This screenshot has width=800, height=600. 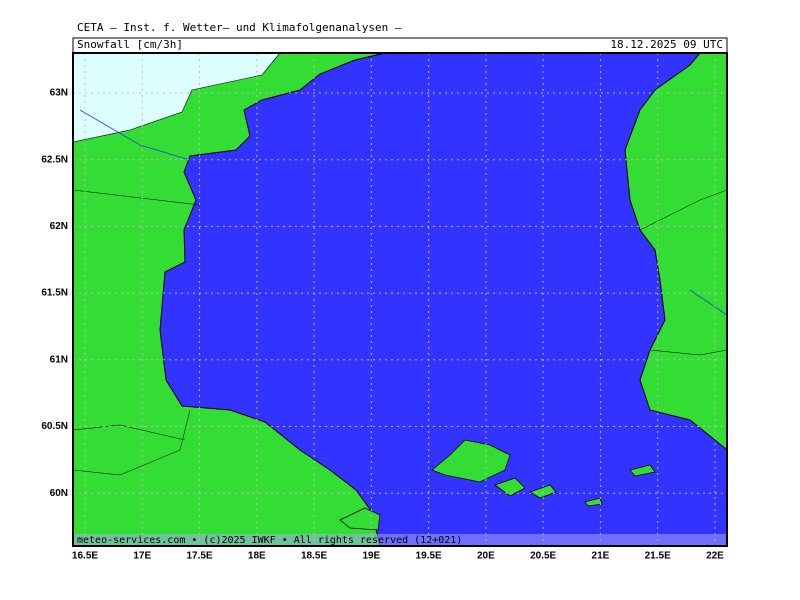 What do you see at coordinates (142, 556) in the screenshot?
I see `lon-label: 17E` at bounding box center [142, 556].